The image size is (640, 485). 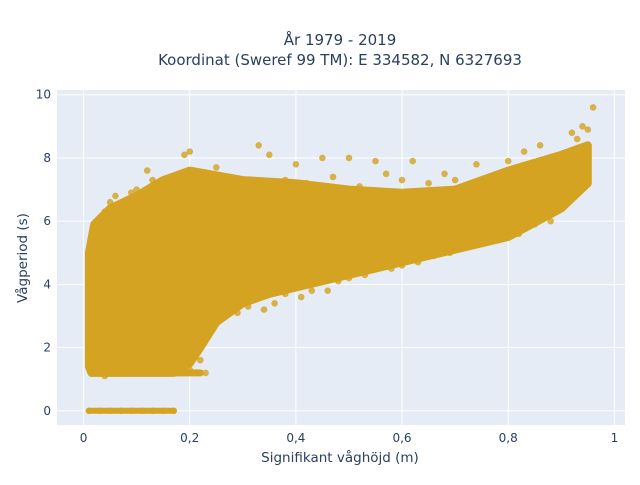 I want to click on chart-title: År 1979 - 2019, so click(x=340, y=39).